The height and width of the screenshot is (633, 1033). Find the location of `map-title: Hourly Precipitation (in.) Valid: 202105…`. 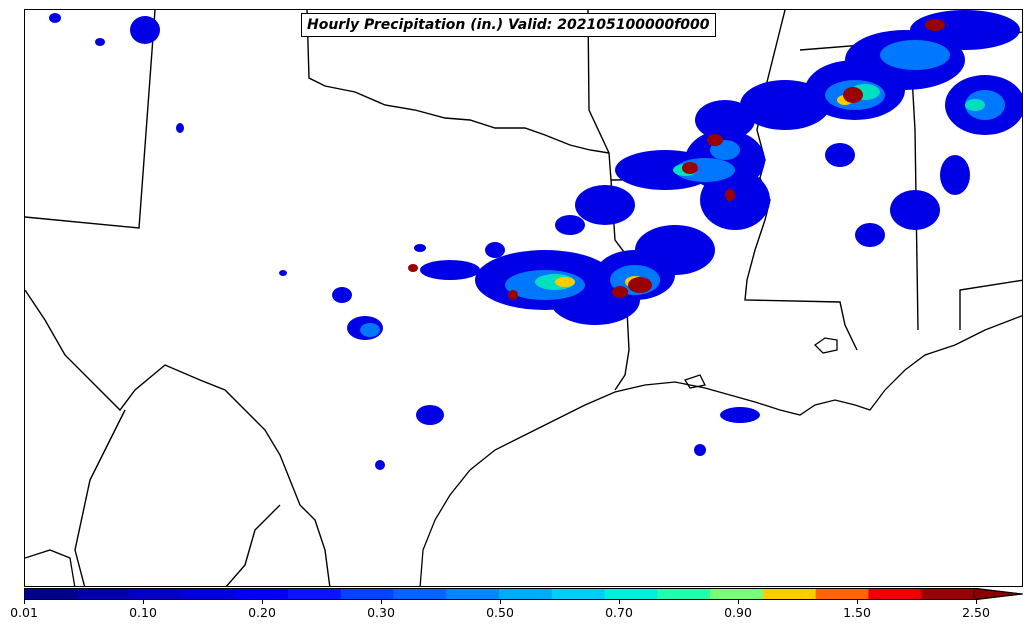

map-title: Hourly Precipitation (in.) Valid: 202105… is located at coordinates (508, 25).